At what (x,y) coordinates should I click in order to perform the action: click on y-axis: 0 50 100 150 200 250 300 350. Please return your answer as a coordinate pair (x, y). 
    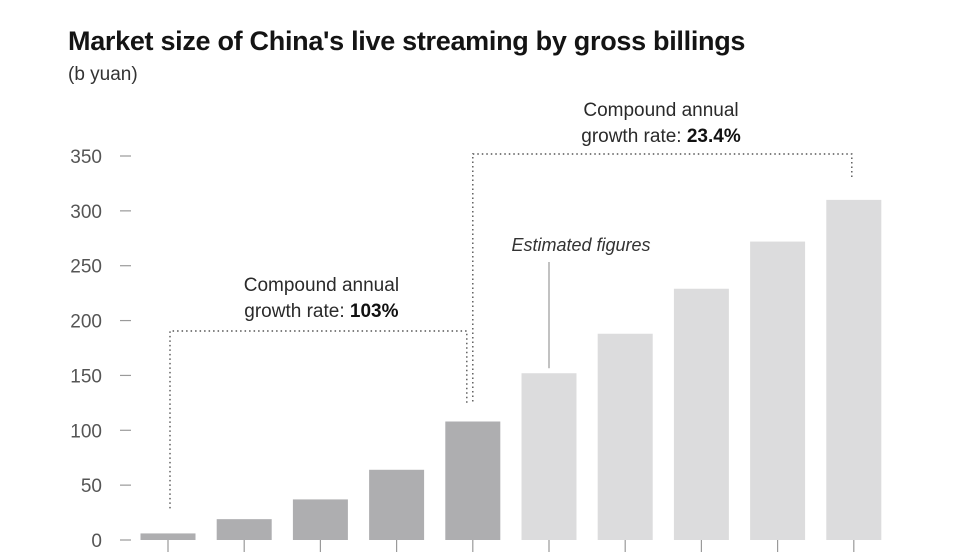
    Looking at the image, I should click on (100, 349).